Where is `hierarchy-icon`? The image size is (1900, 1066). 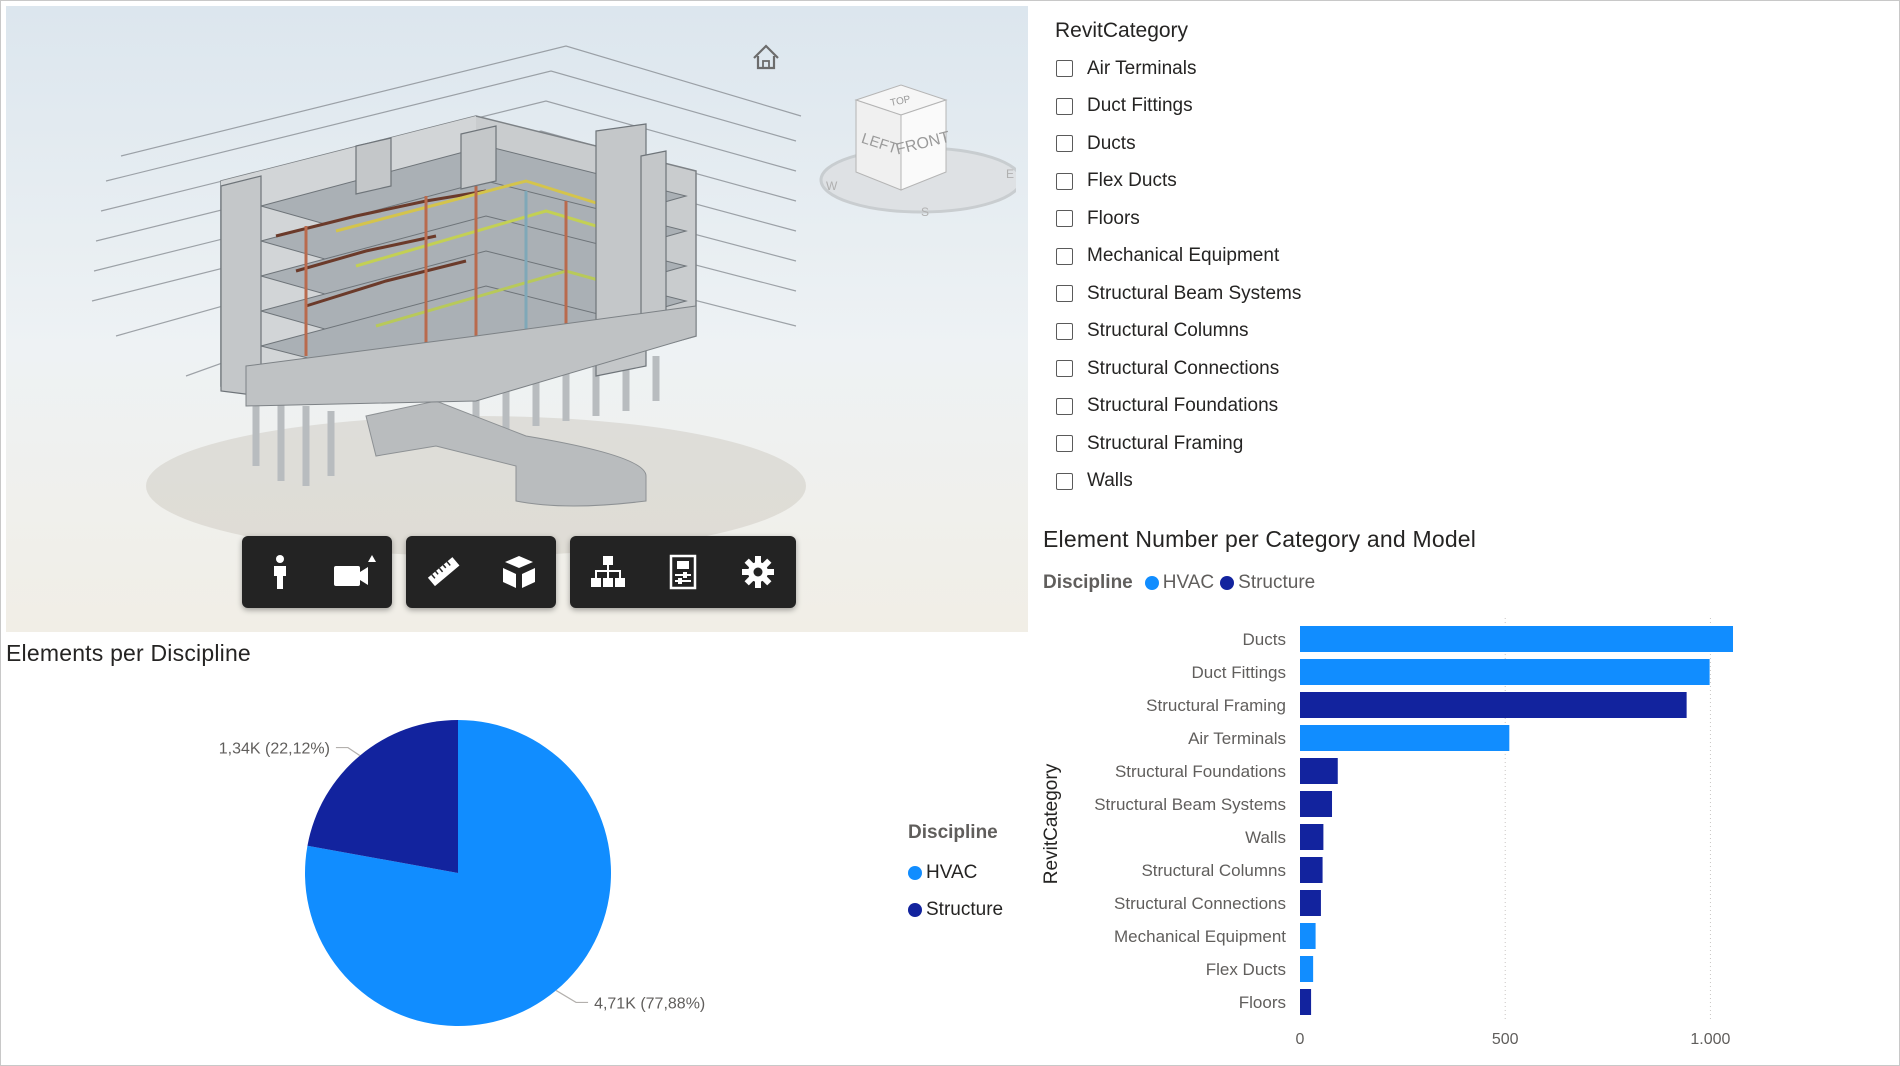 hierarchy-icon is located at coordinates (607, 571).